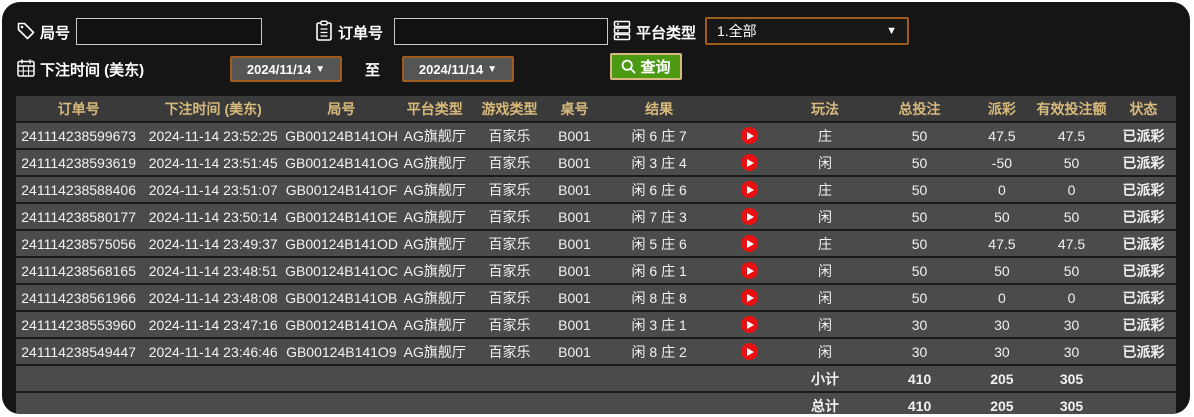 The width and height of the screenshot is (1194, 417). I want to click on search-icon, so click(628, 66).